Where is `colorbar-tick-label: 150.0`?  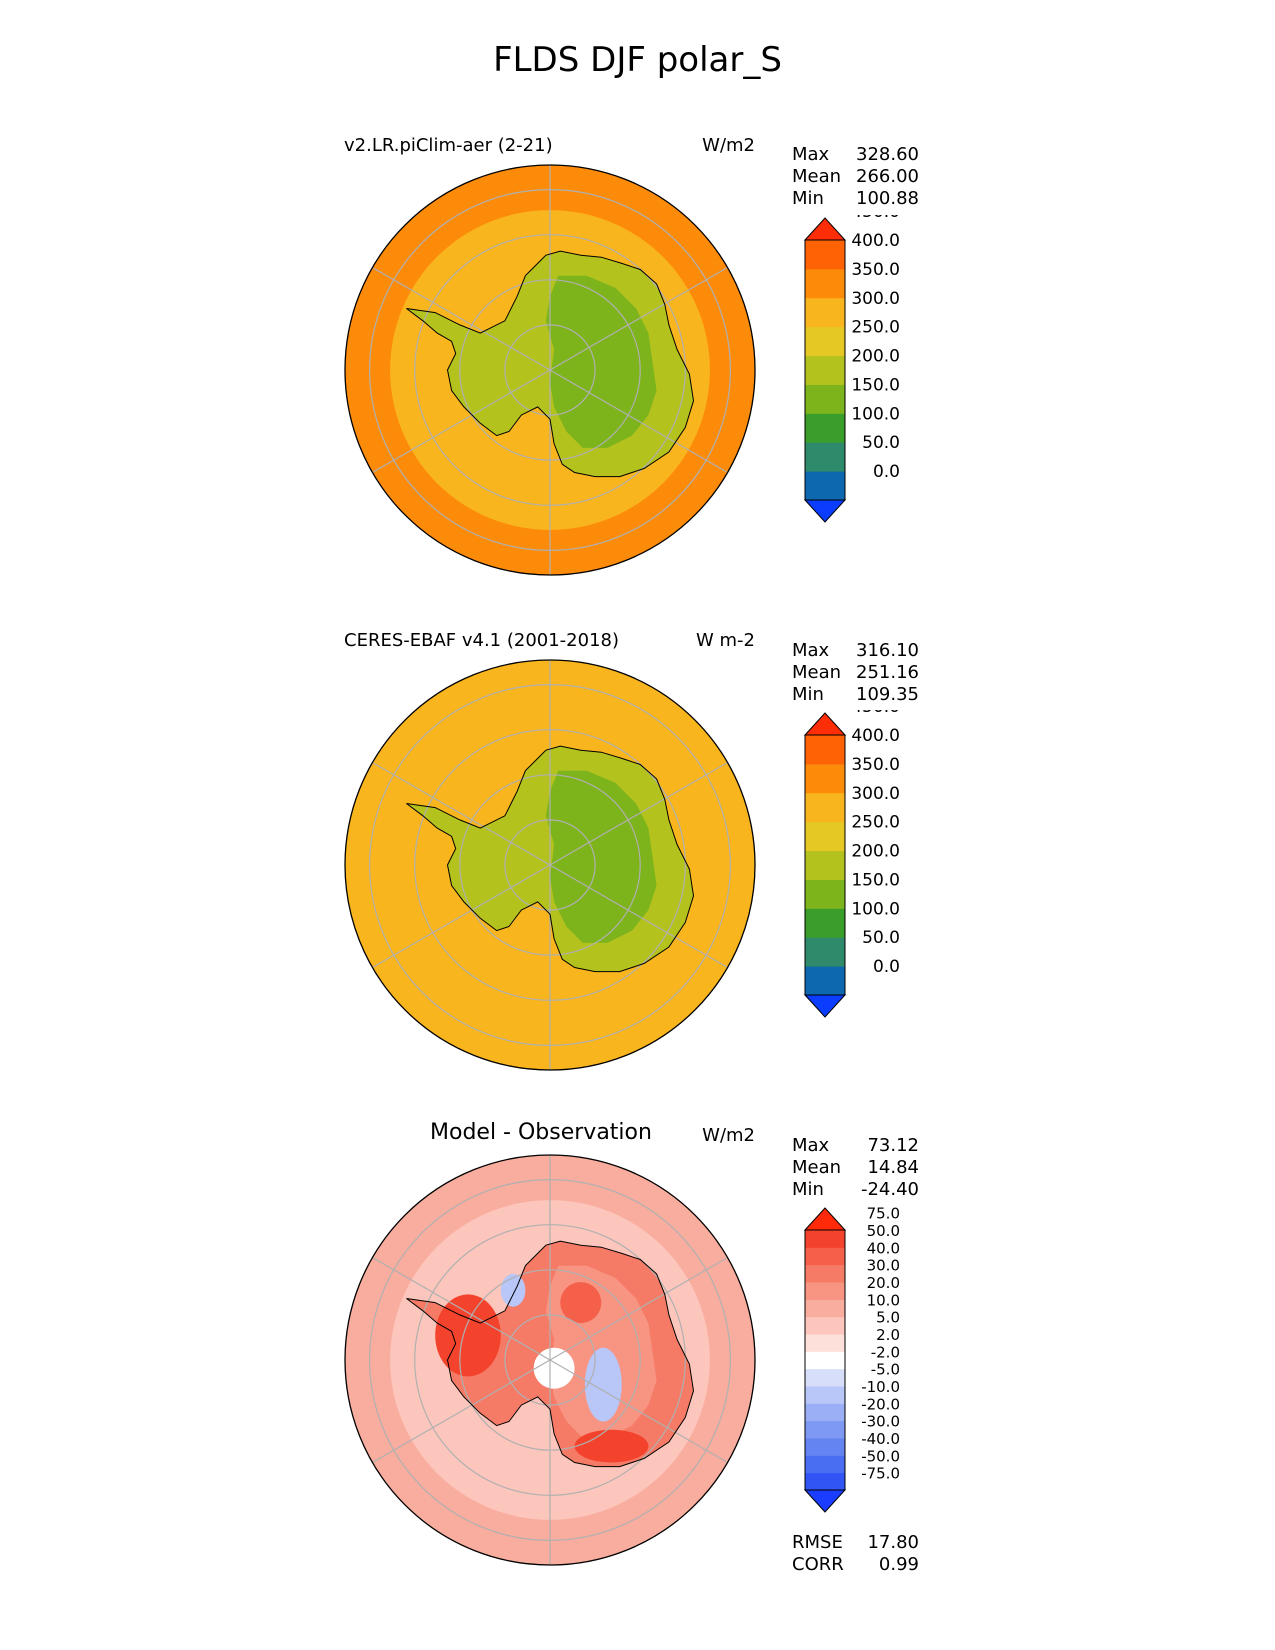
colorbar-tick-label: 150.0 is located at coordinates (875, 385).